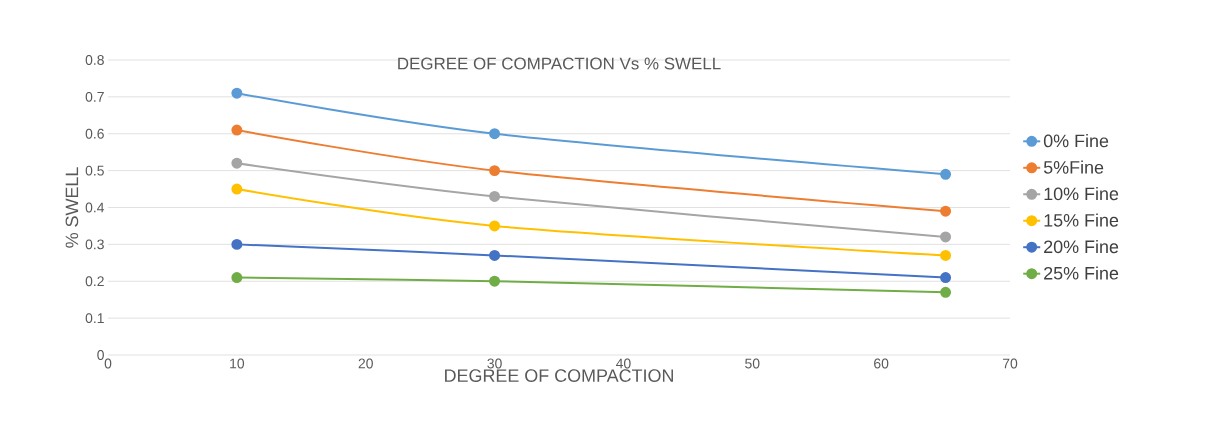 This screenshot has width=1214, height=434. Describe the element at coordinates (1081, 220) in the screenshot. I see `legend-label: 15% Fine` at that location.